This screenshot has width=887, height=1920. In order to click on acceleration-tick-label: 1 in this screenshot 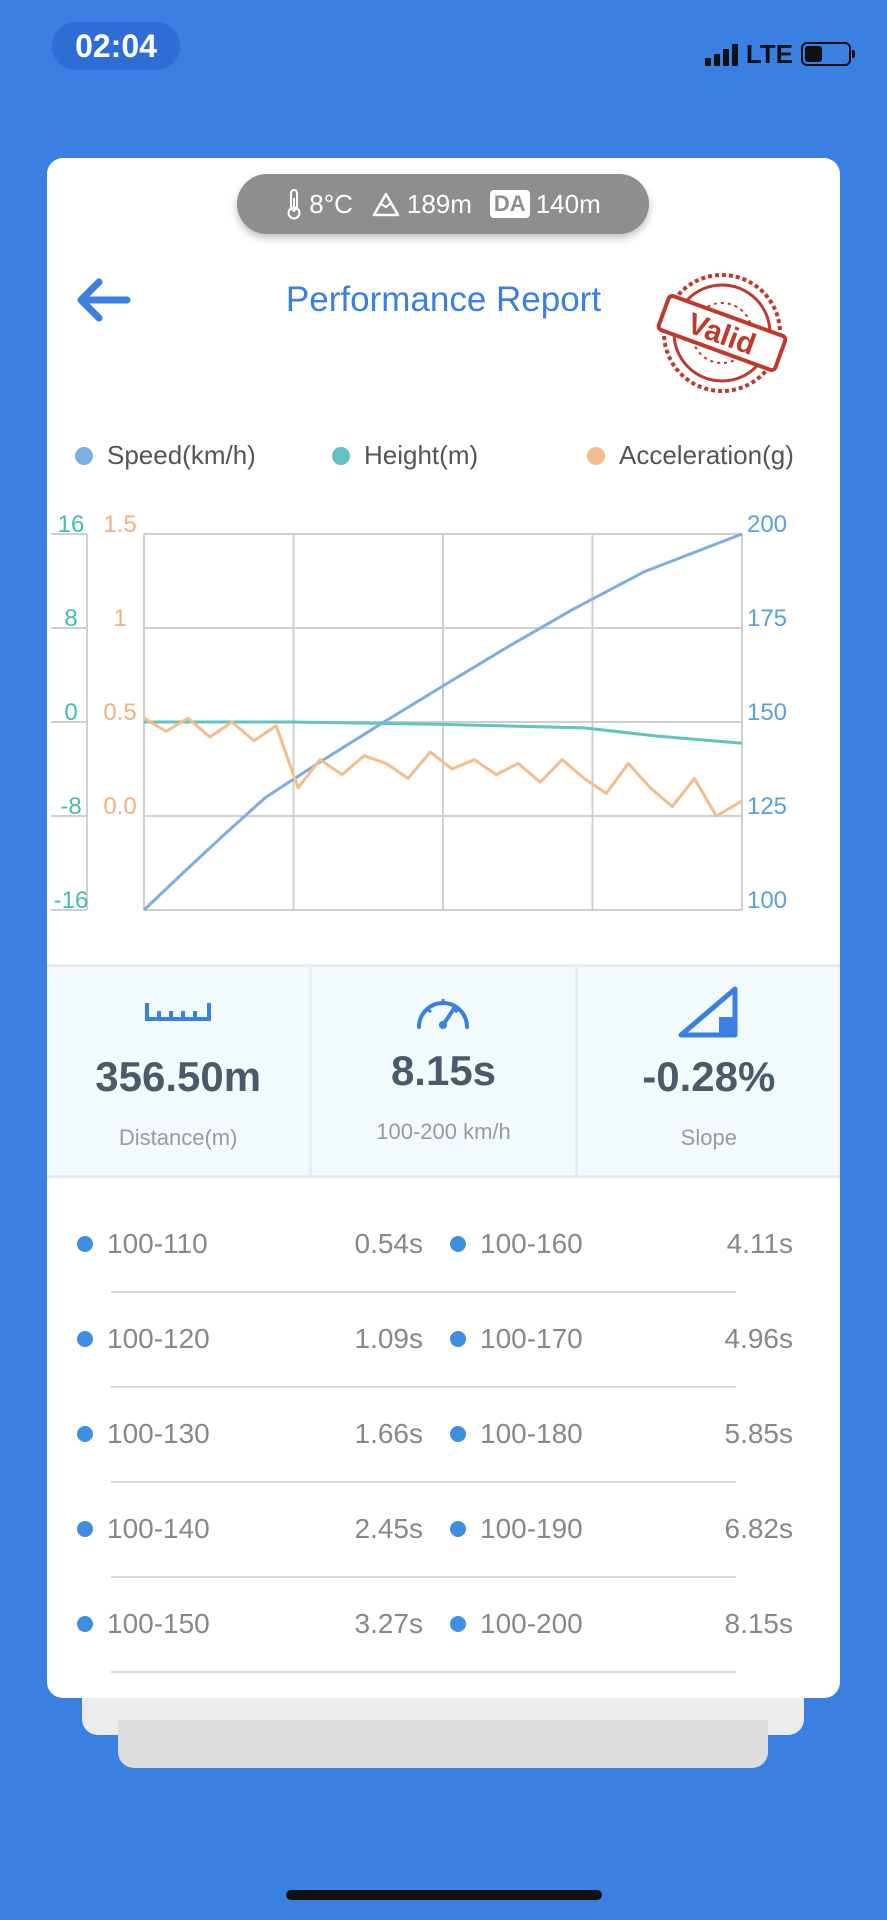, I will do `click(119, 618)`.